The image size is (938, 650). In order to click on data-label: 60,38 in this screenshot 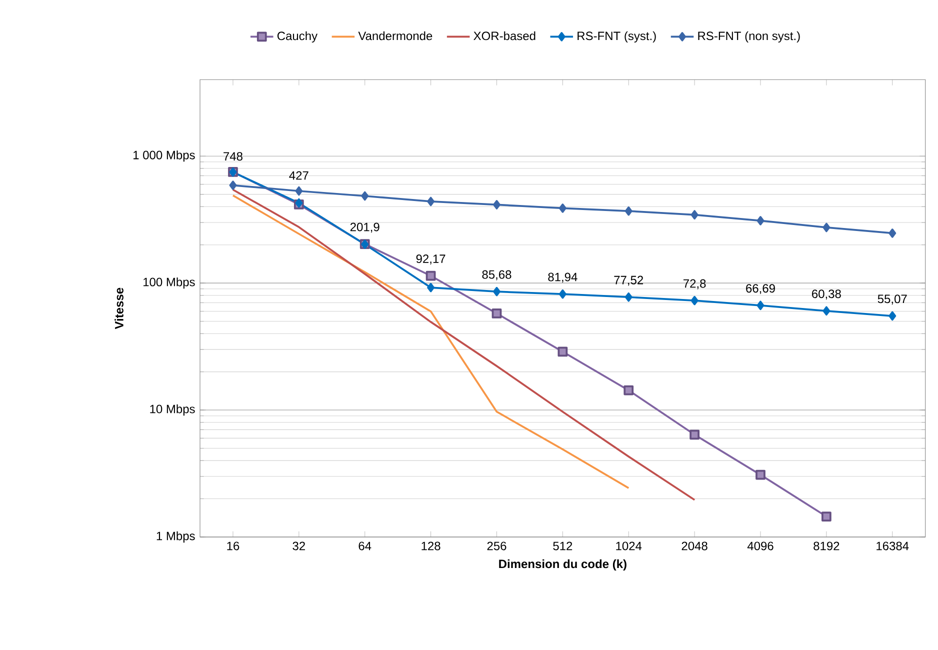, I will do `click(826, 295)`.